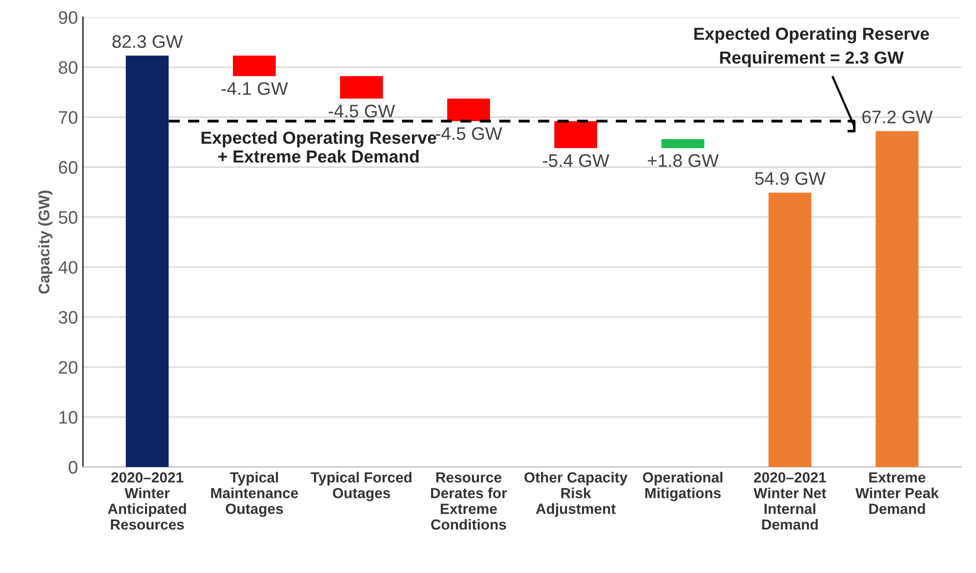 The height and width of the screenshot is (573, 976). What do you see at coordinates (68, 267) in the screenshot?
I see `y-tick-label: 40` at bounding box center [68, 267].